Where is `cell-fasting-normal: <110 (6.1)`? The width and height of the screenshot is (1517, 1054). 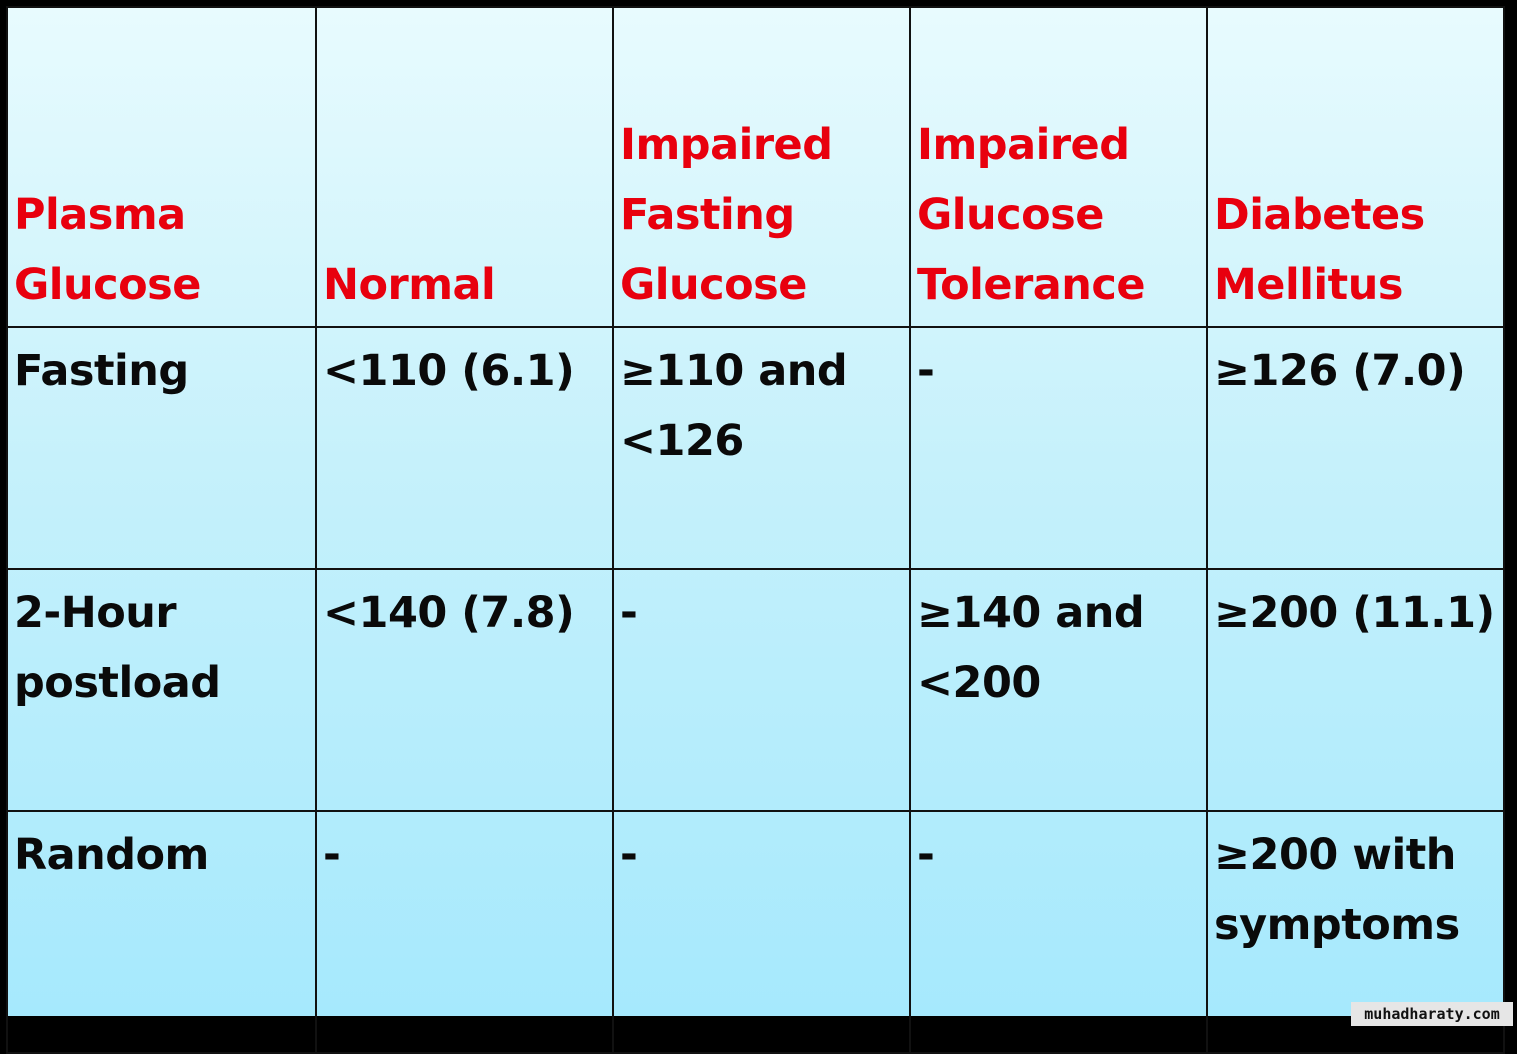 cell-fasting-normal: <110 (6.1) is located at coordinates (464, 448).